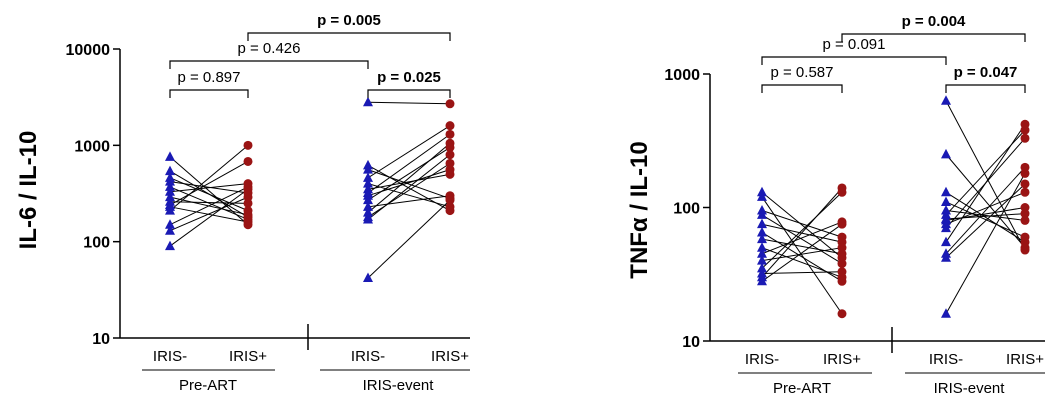  What do you see at coordinates (409, 77) in the screenshot?
I see `p-value-label: p = 0.025` at bounding box center [409, 77].